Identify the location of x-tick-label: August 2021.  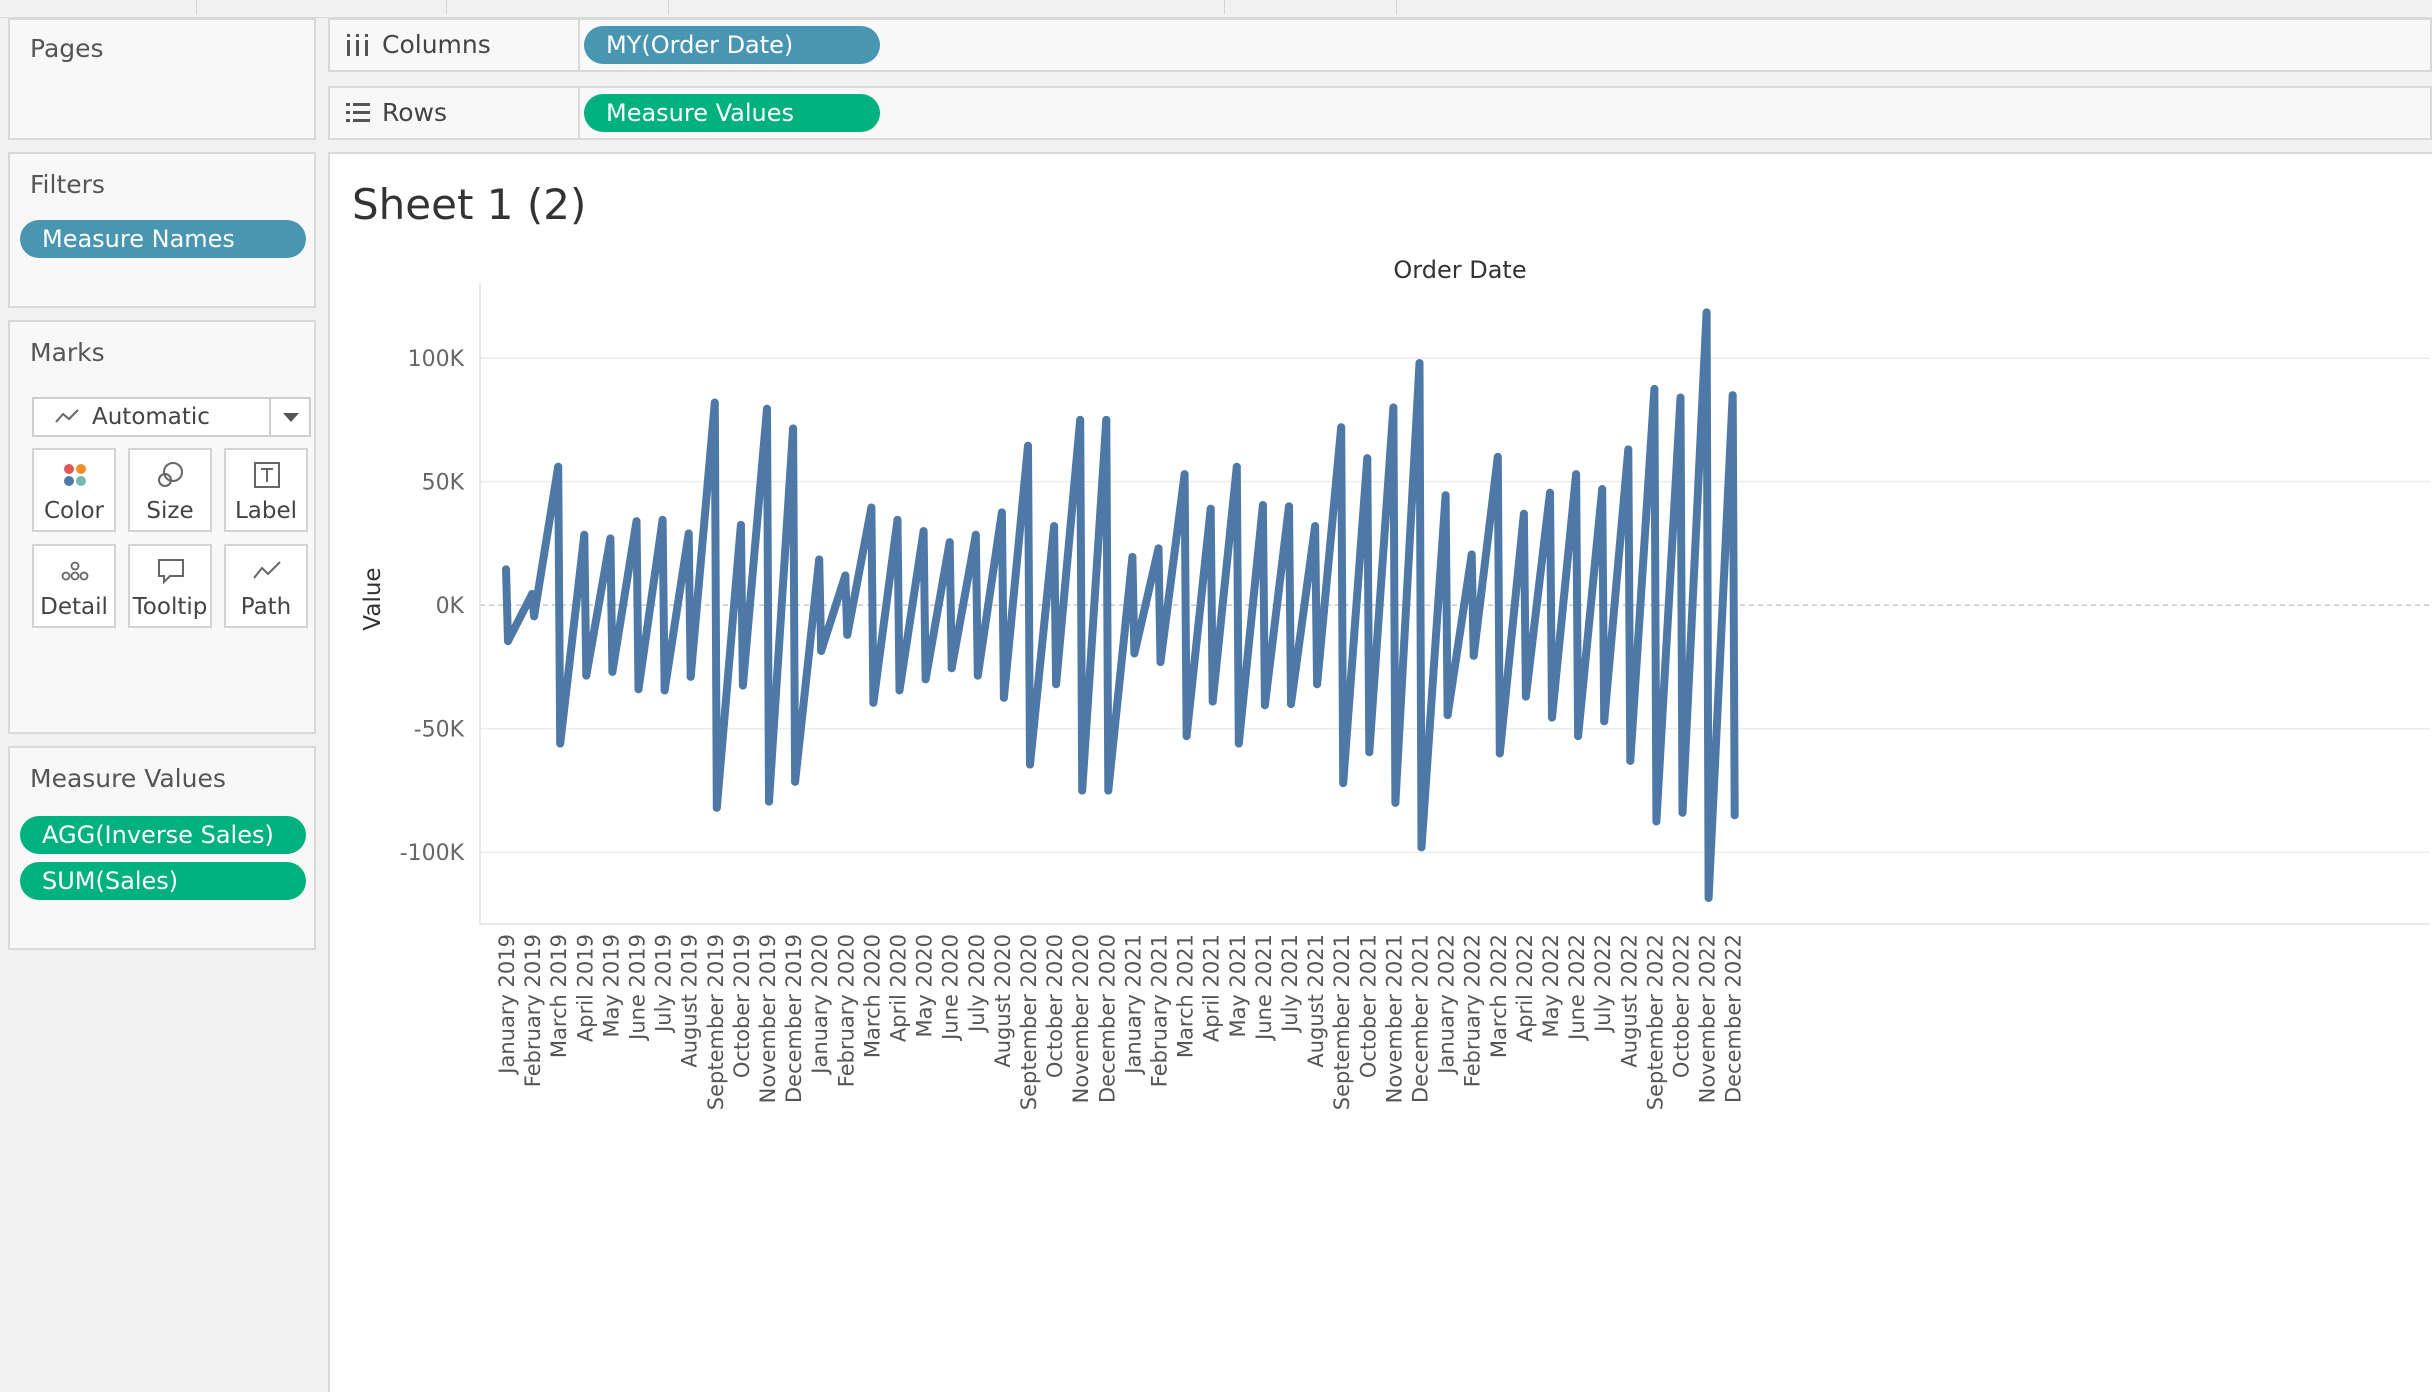
(1316, 1001).